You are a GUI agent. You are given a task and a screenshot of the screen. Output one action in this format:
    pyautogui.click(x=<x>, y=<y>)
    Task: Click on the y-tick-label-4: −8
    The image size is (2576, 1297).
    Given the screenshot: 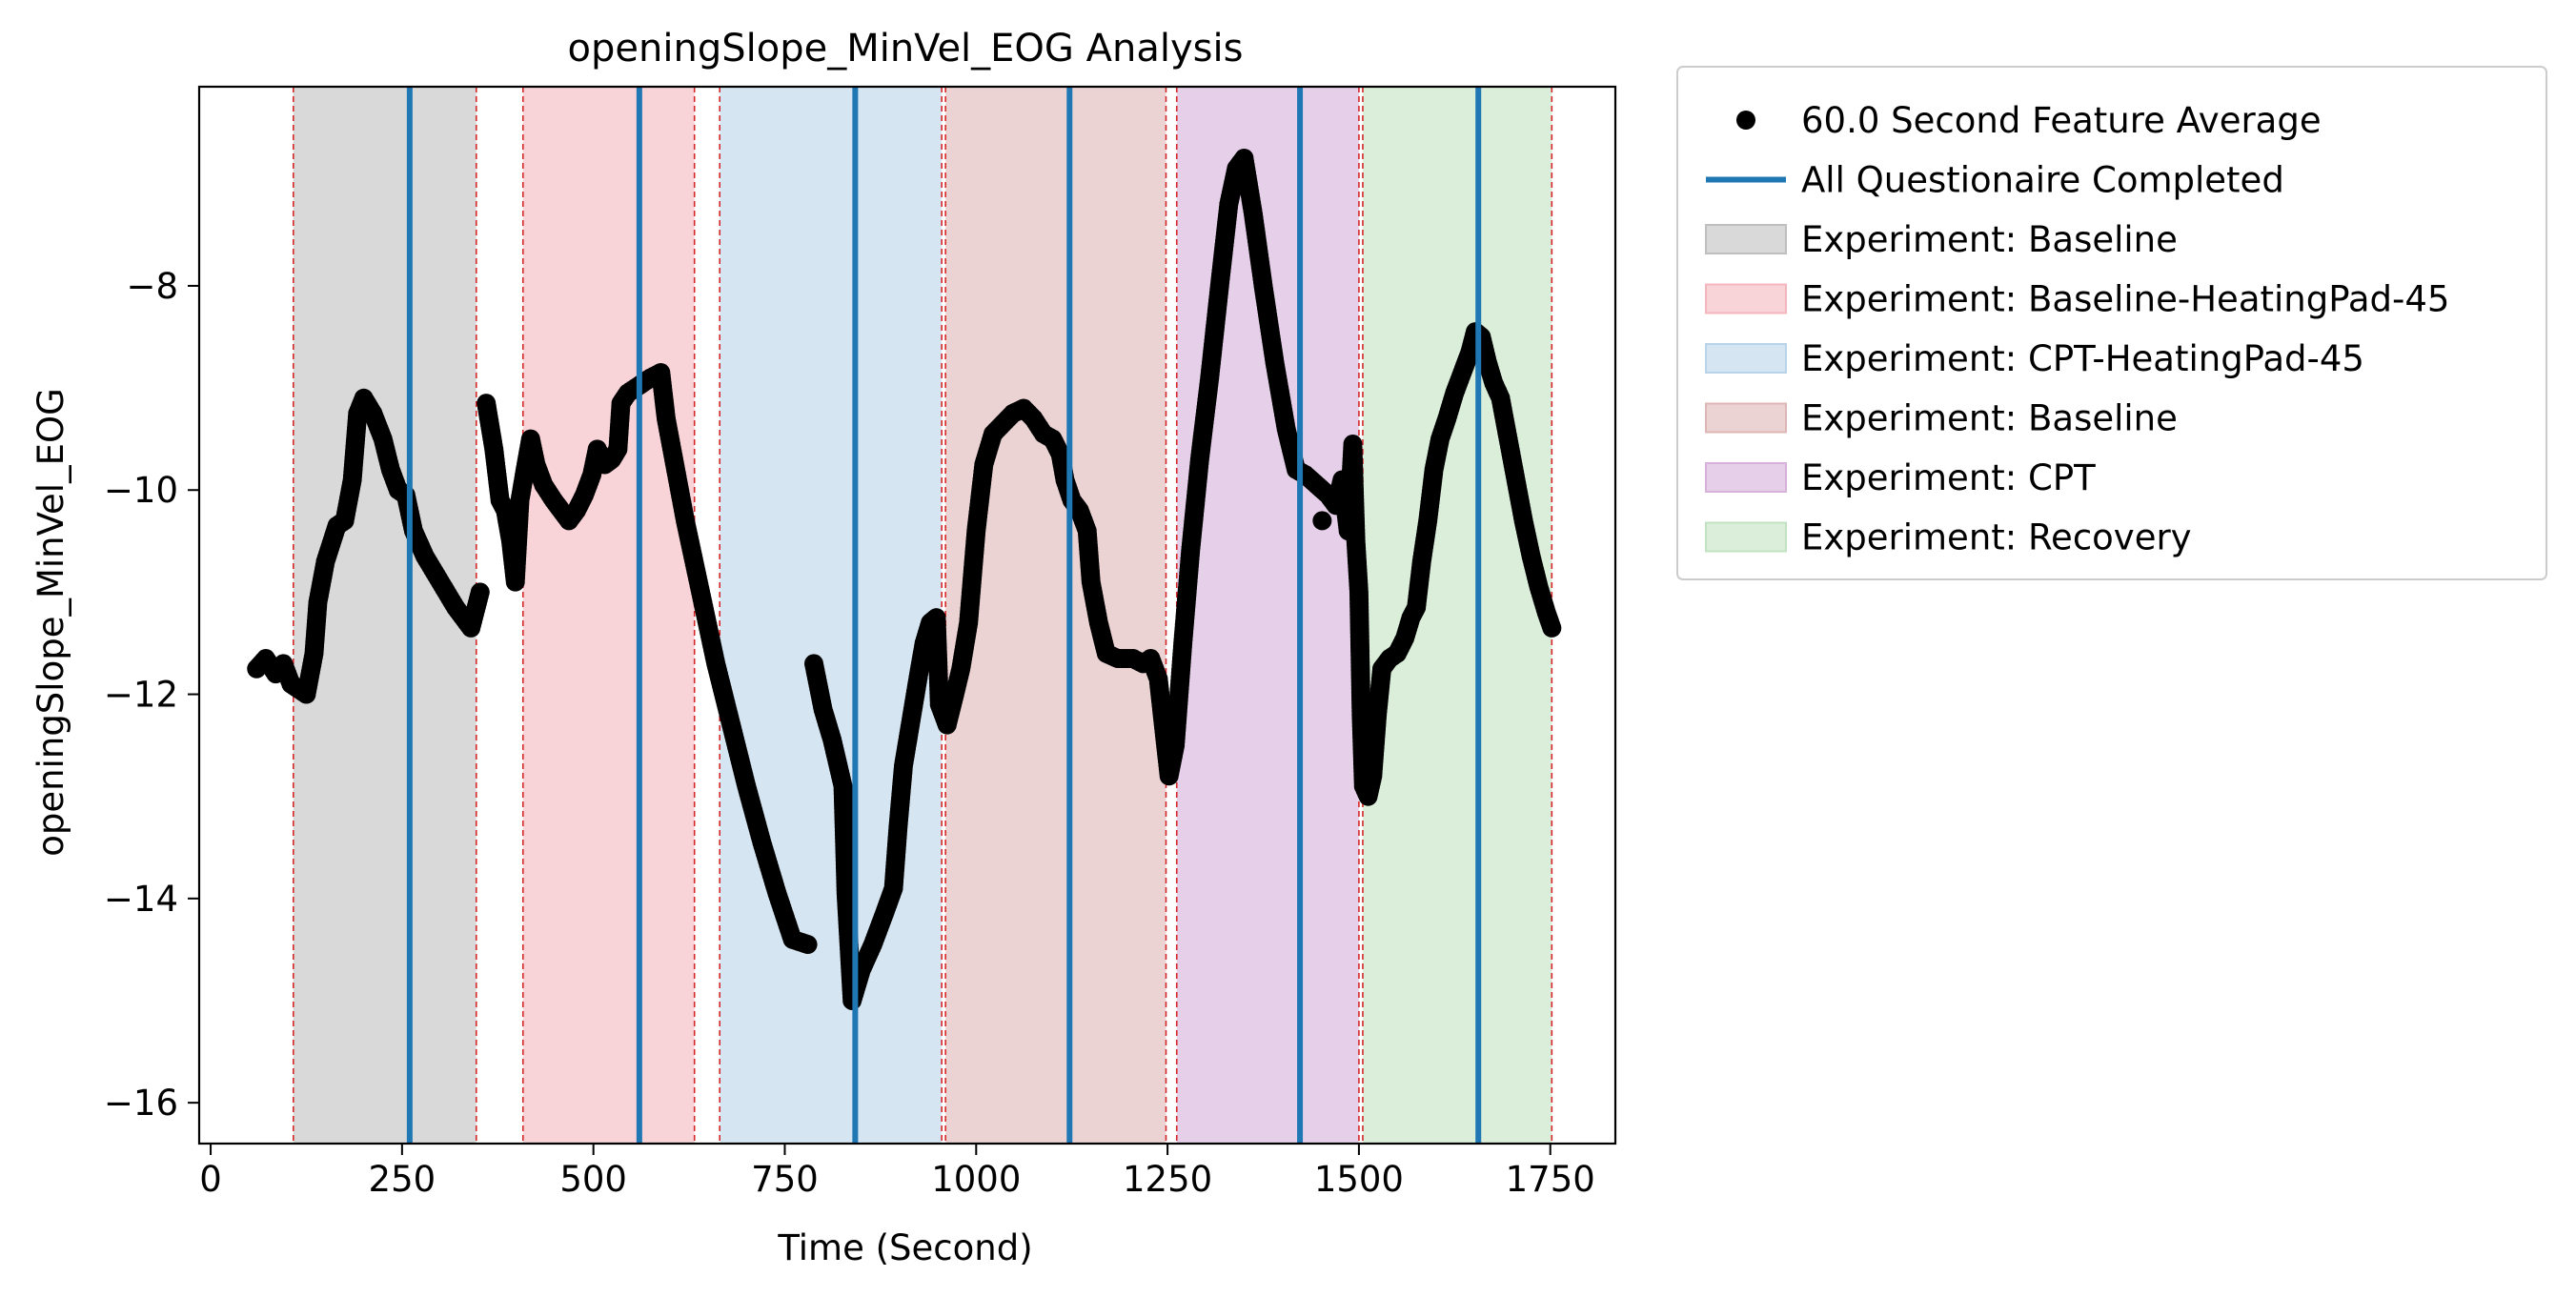 What is the action you would take?
    pyautogui.click(x=152, y=287)
    